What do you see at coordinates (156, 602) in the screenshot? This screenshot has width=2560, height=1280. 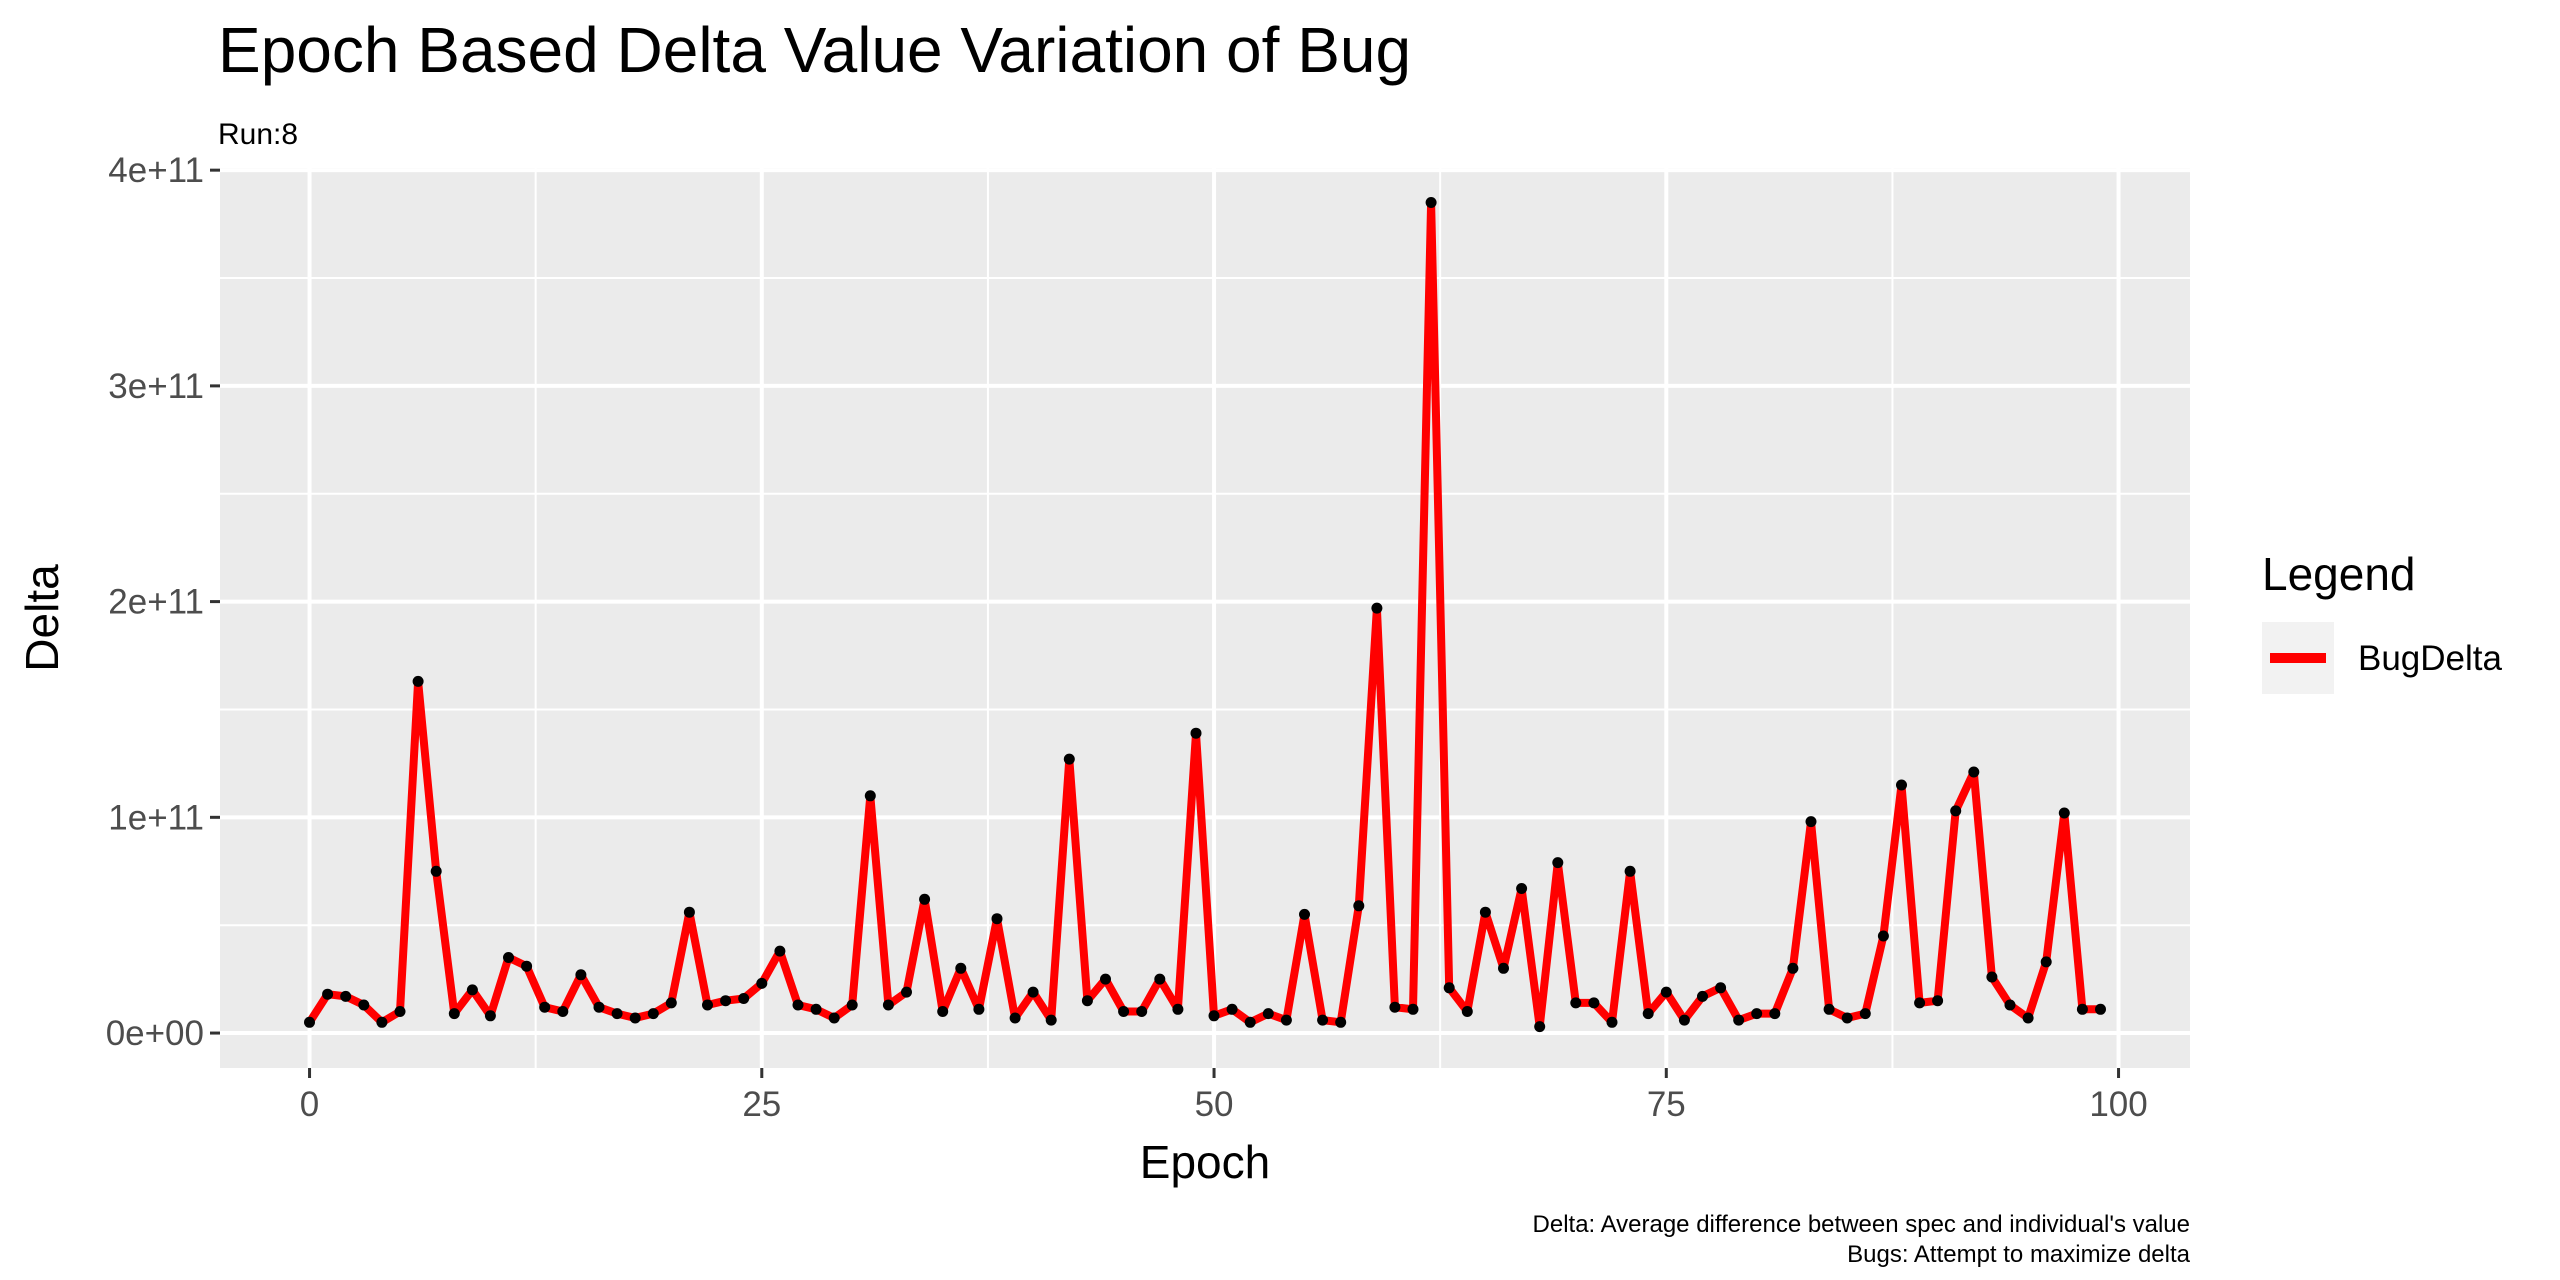 I see `y-tick-label: 2e+11` at bounding box center [156, 602].